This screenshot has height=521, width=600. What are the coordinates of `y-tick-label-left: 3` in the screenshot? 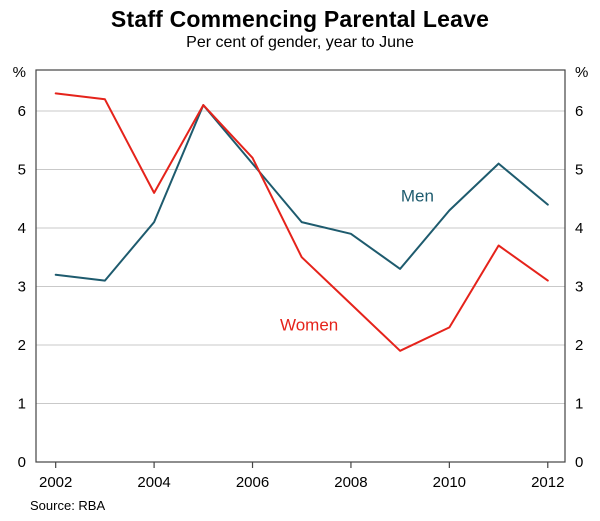 It's located at (22, 286).